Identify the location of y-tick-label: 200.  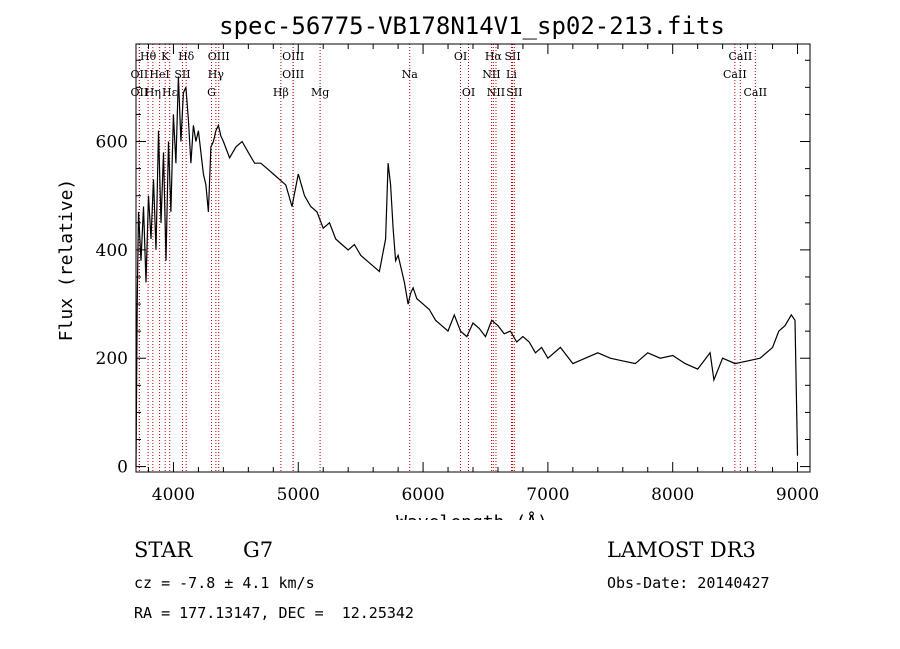
(112, 359).